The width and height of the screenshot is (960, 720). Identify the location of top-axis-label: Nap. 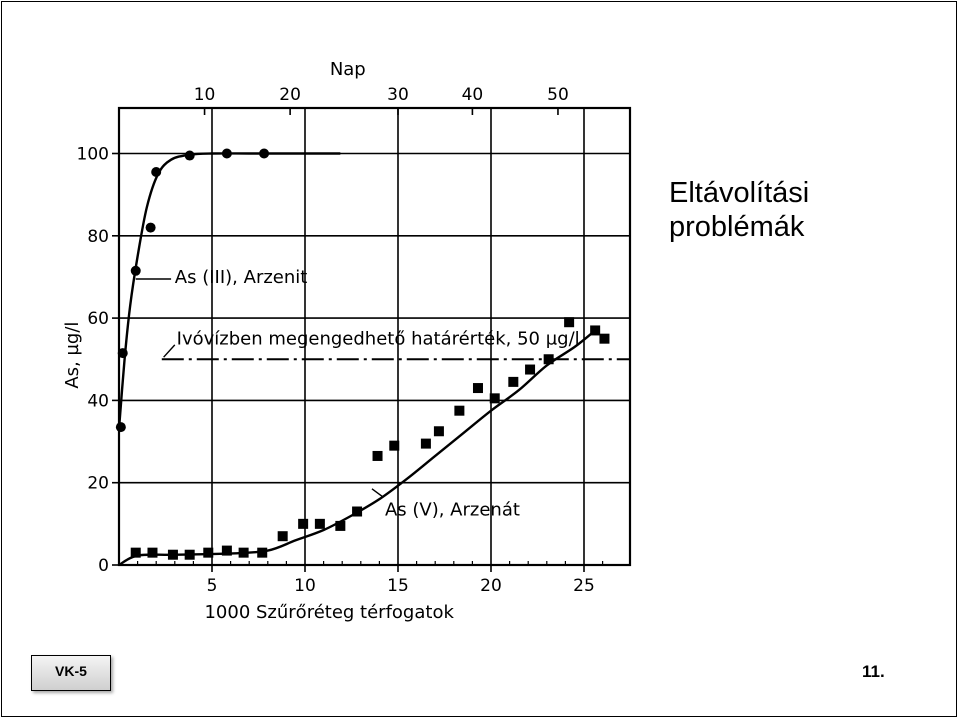
(348, 69).